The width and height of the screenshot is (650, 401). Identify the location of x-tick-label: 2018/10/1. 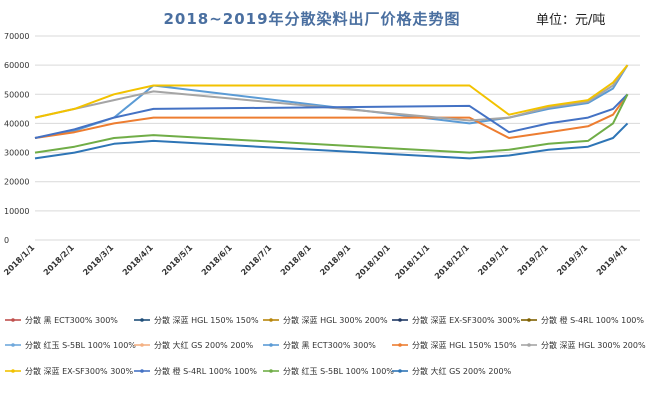
(373, 262).